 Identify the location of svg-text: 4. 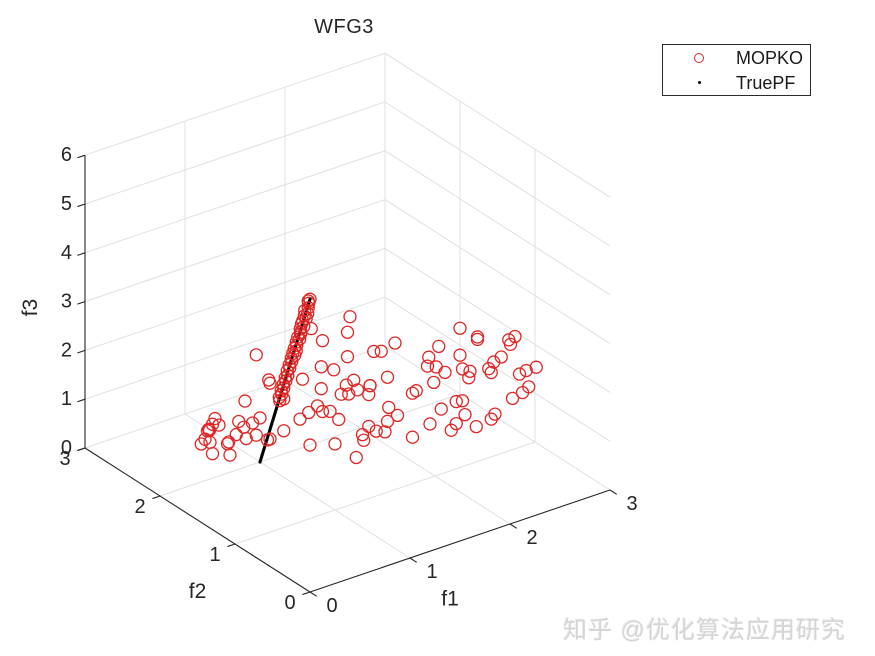
(66, 253).